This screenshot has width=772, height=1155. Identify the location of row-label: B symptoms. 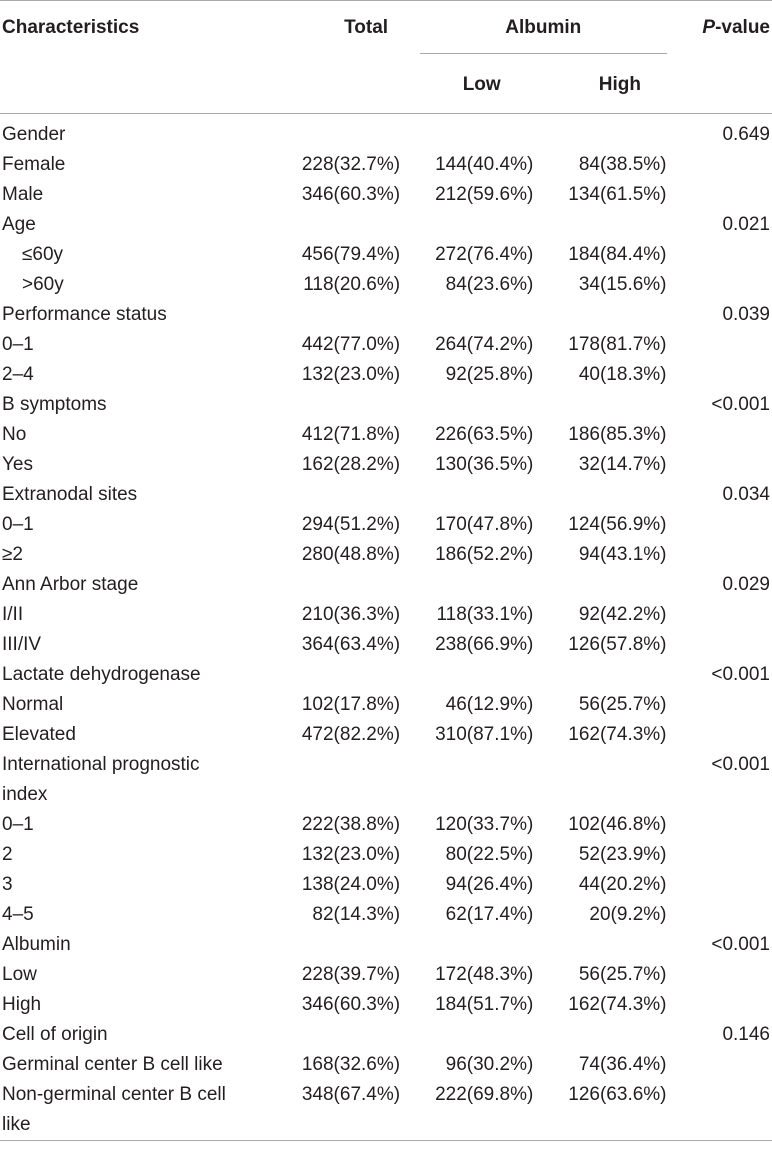
(54, 404).